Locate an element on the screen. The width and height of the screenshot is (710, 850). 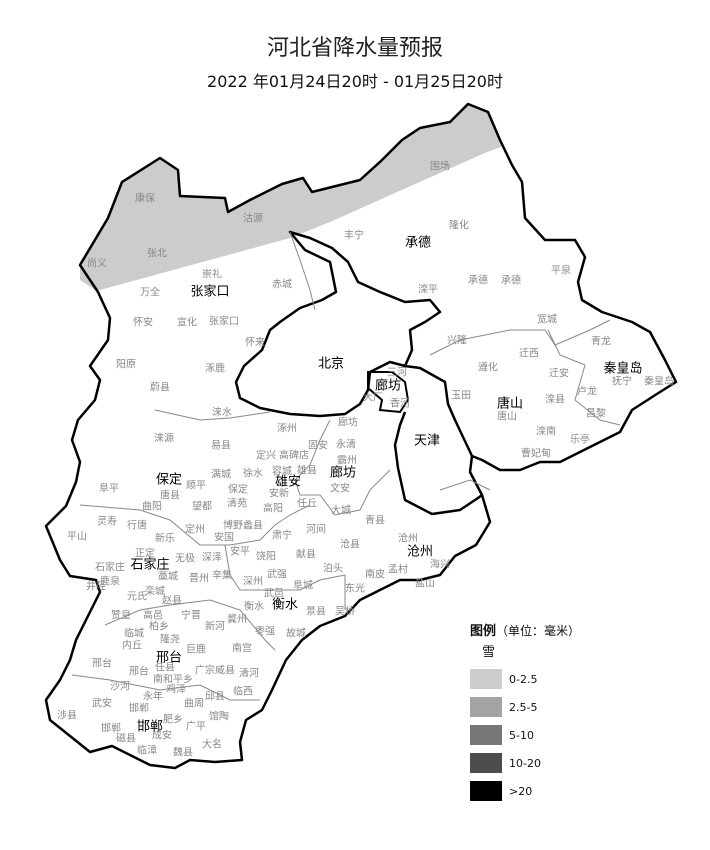
legend-precip-type: 雪 is located at coordinates (489, 652).